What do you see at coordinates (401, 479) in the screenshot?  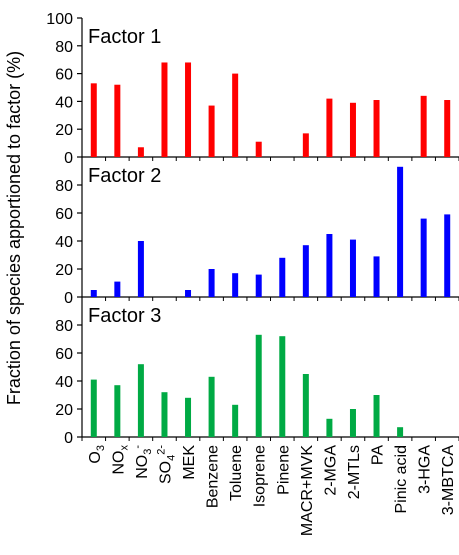 I see `x-tick-label: Pinic acid` at bounding box center [401, 479].